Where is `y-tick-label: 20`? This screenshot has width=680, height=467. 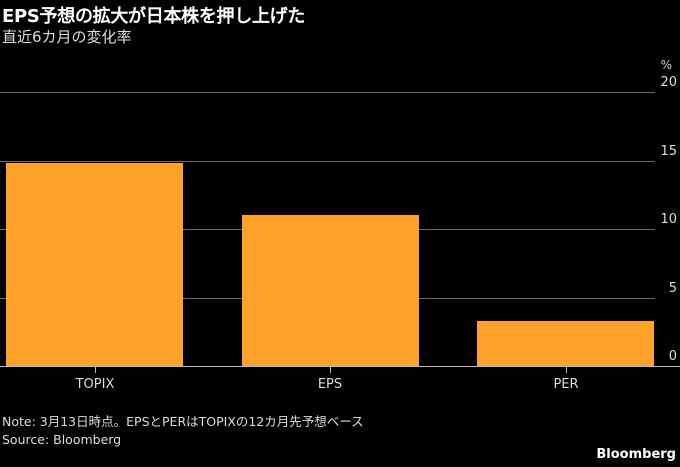 y-tick-label: 20 is located at coordinates (668, 82).